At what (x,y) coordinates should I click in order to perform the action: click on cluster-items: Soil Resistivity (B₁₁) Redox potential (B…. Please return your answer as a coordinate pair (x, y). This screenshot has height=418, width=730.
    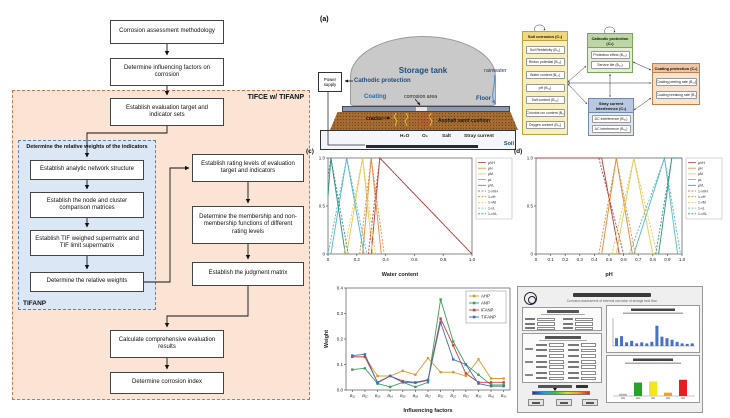
    Looking at the image, I should click on (545, 87).